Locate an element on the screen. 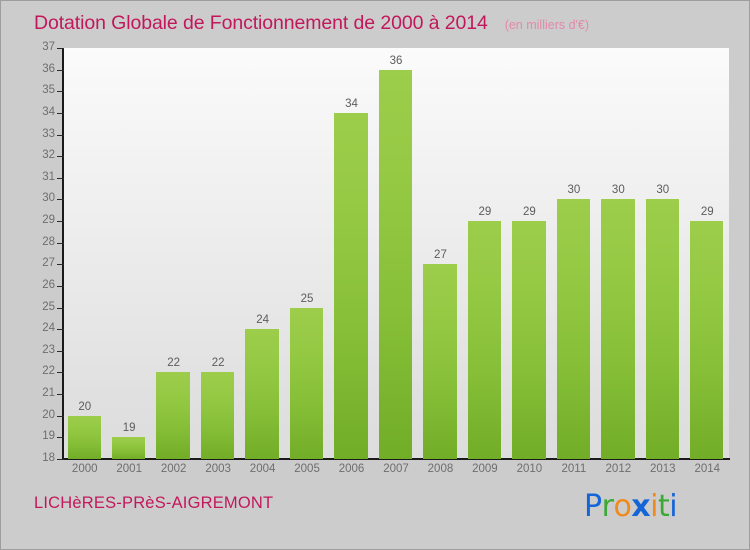 Image resolution: width=750 pixels, height=550 pixels. bar-value-label: 19 is located at coordinates (129, 428).